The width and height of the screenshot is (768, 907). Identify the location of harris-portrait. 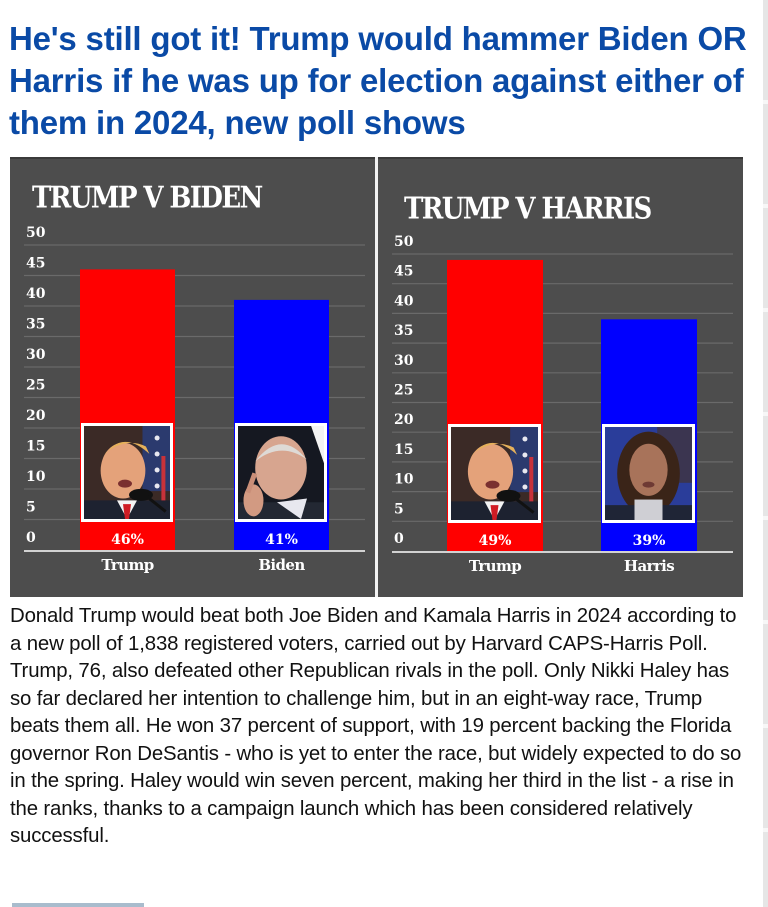
(648, 473).